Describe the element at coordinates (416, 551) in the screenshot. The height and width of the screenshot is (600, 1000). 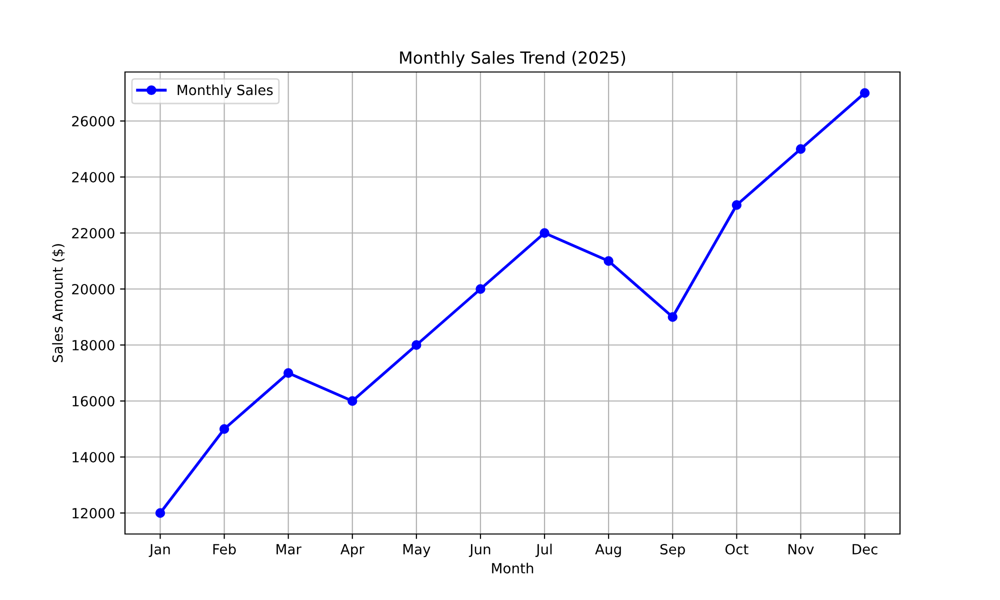
I see `x-tick-label: May` at that location.